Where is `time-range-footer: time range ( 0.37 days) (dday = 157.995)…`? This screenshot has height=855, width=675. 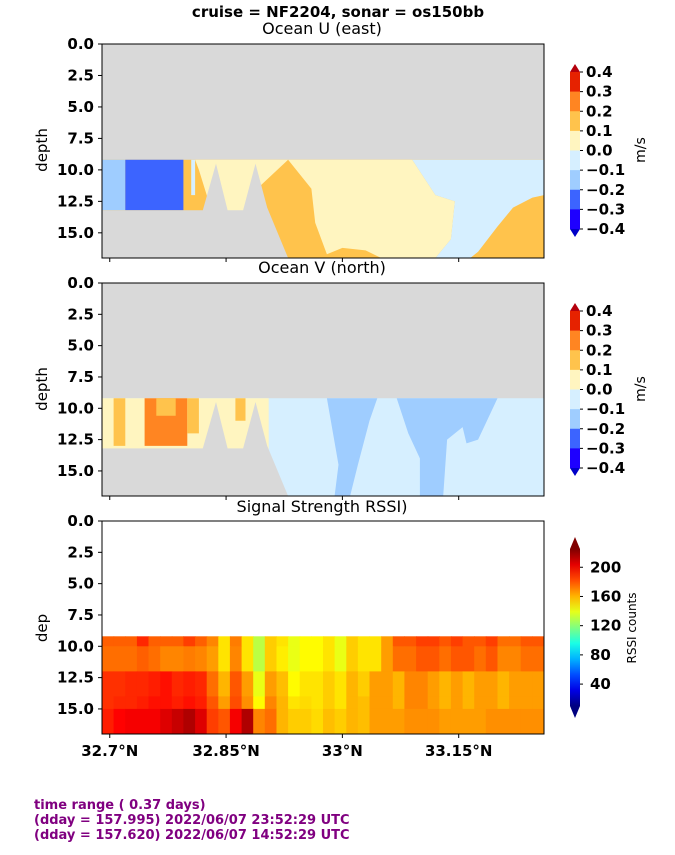
time-range-footer: time range ( 0.37 days) (dday = 157.995)… is located at coordinates (192, 820).